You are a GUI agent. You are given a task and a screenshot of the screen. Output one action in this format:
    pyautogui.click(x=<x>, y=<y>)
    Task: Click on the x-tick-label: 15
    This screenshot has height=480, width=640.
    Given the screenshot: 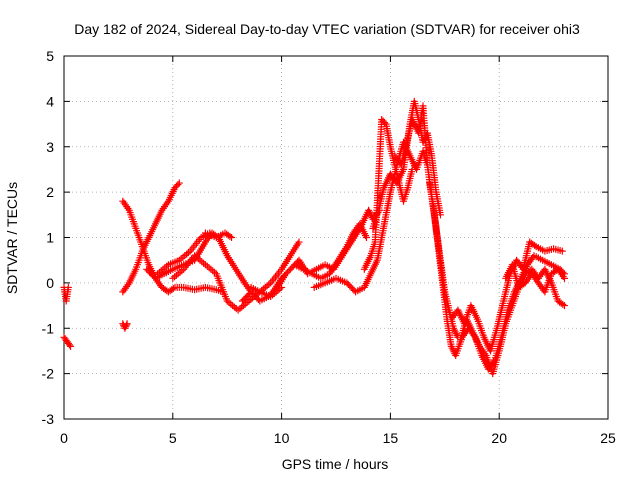 What is the action you would take?
    pyautogui.click(x=391, y=438)
    